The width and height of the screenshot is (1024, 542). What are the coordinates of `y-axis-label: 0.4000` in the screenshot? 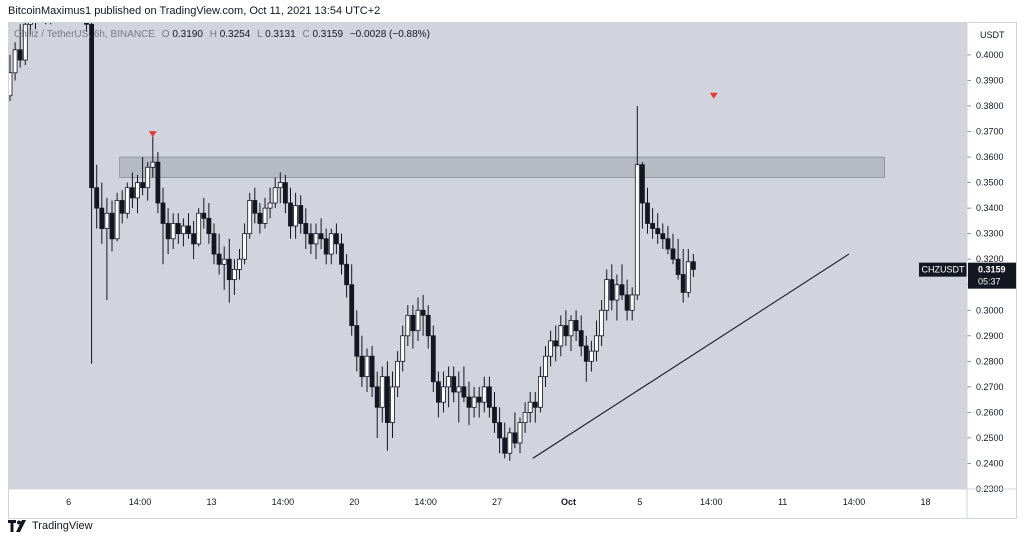 It's located at (990, 55).